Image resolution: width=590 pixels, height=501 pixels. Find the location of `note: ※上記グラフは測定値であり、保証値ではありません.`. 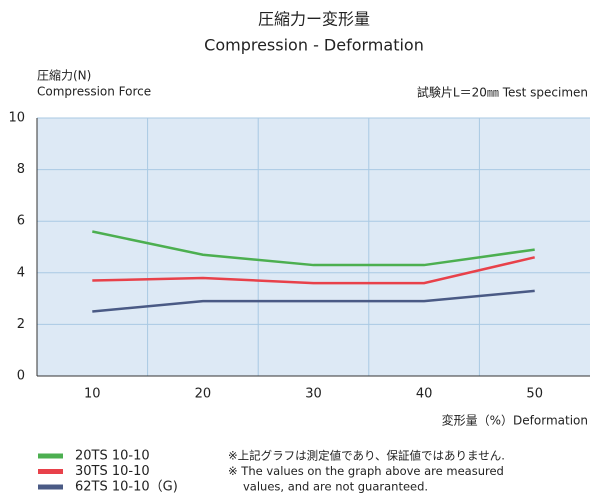

note: ※上記グラフは測定値であり、保証値ではありません. is located at coordinates (366, 456).